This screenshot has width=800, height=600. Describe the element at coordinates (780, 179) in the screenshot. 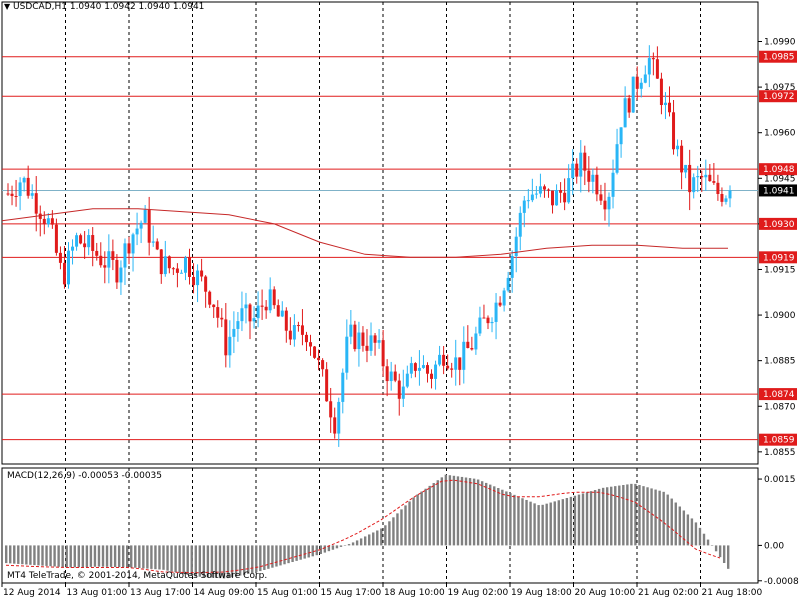

I see `y-tick-label: 1.0945` at that location.